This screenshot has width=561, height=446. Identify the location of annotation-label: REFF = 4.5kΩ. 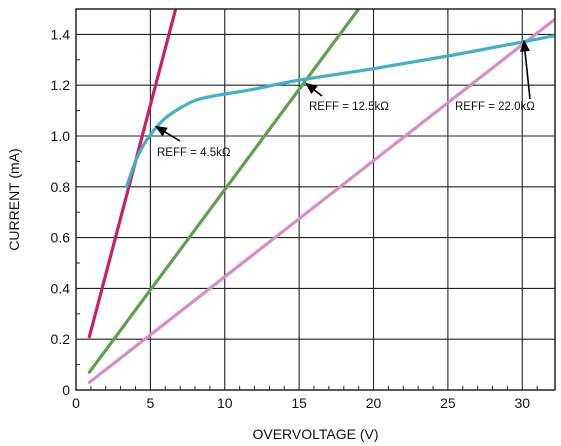
(194, 153).